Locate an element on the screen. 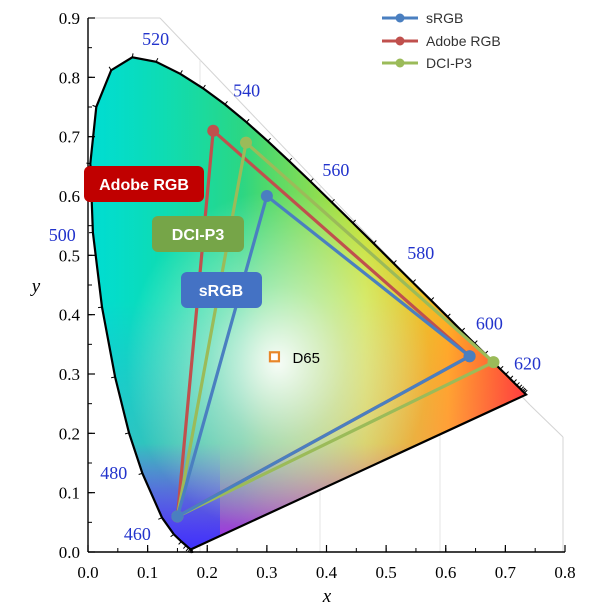  x-tick-label: 0.7 is located at coordinates (506, 572).